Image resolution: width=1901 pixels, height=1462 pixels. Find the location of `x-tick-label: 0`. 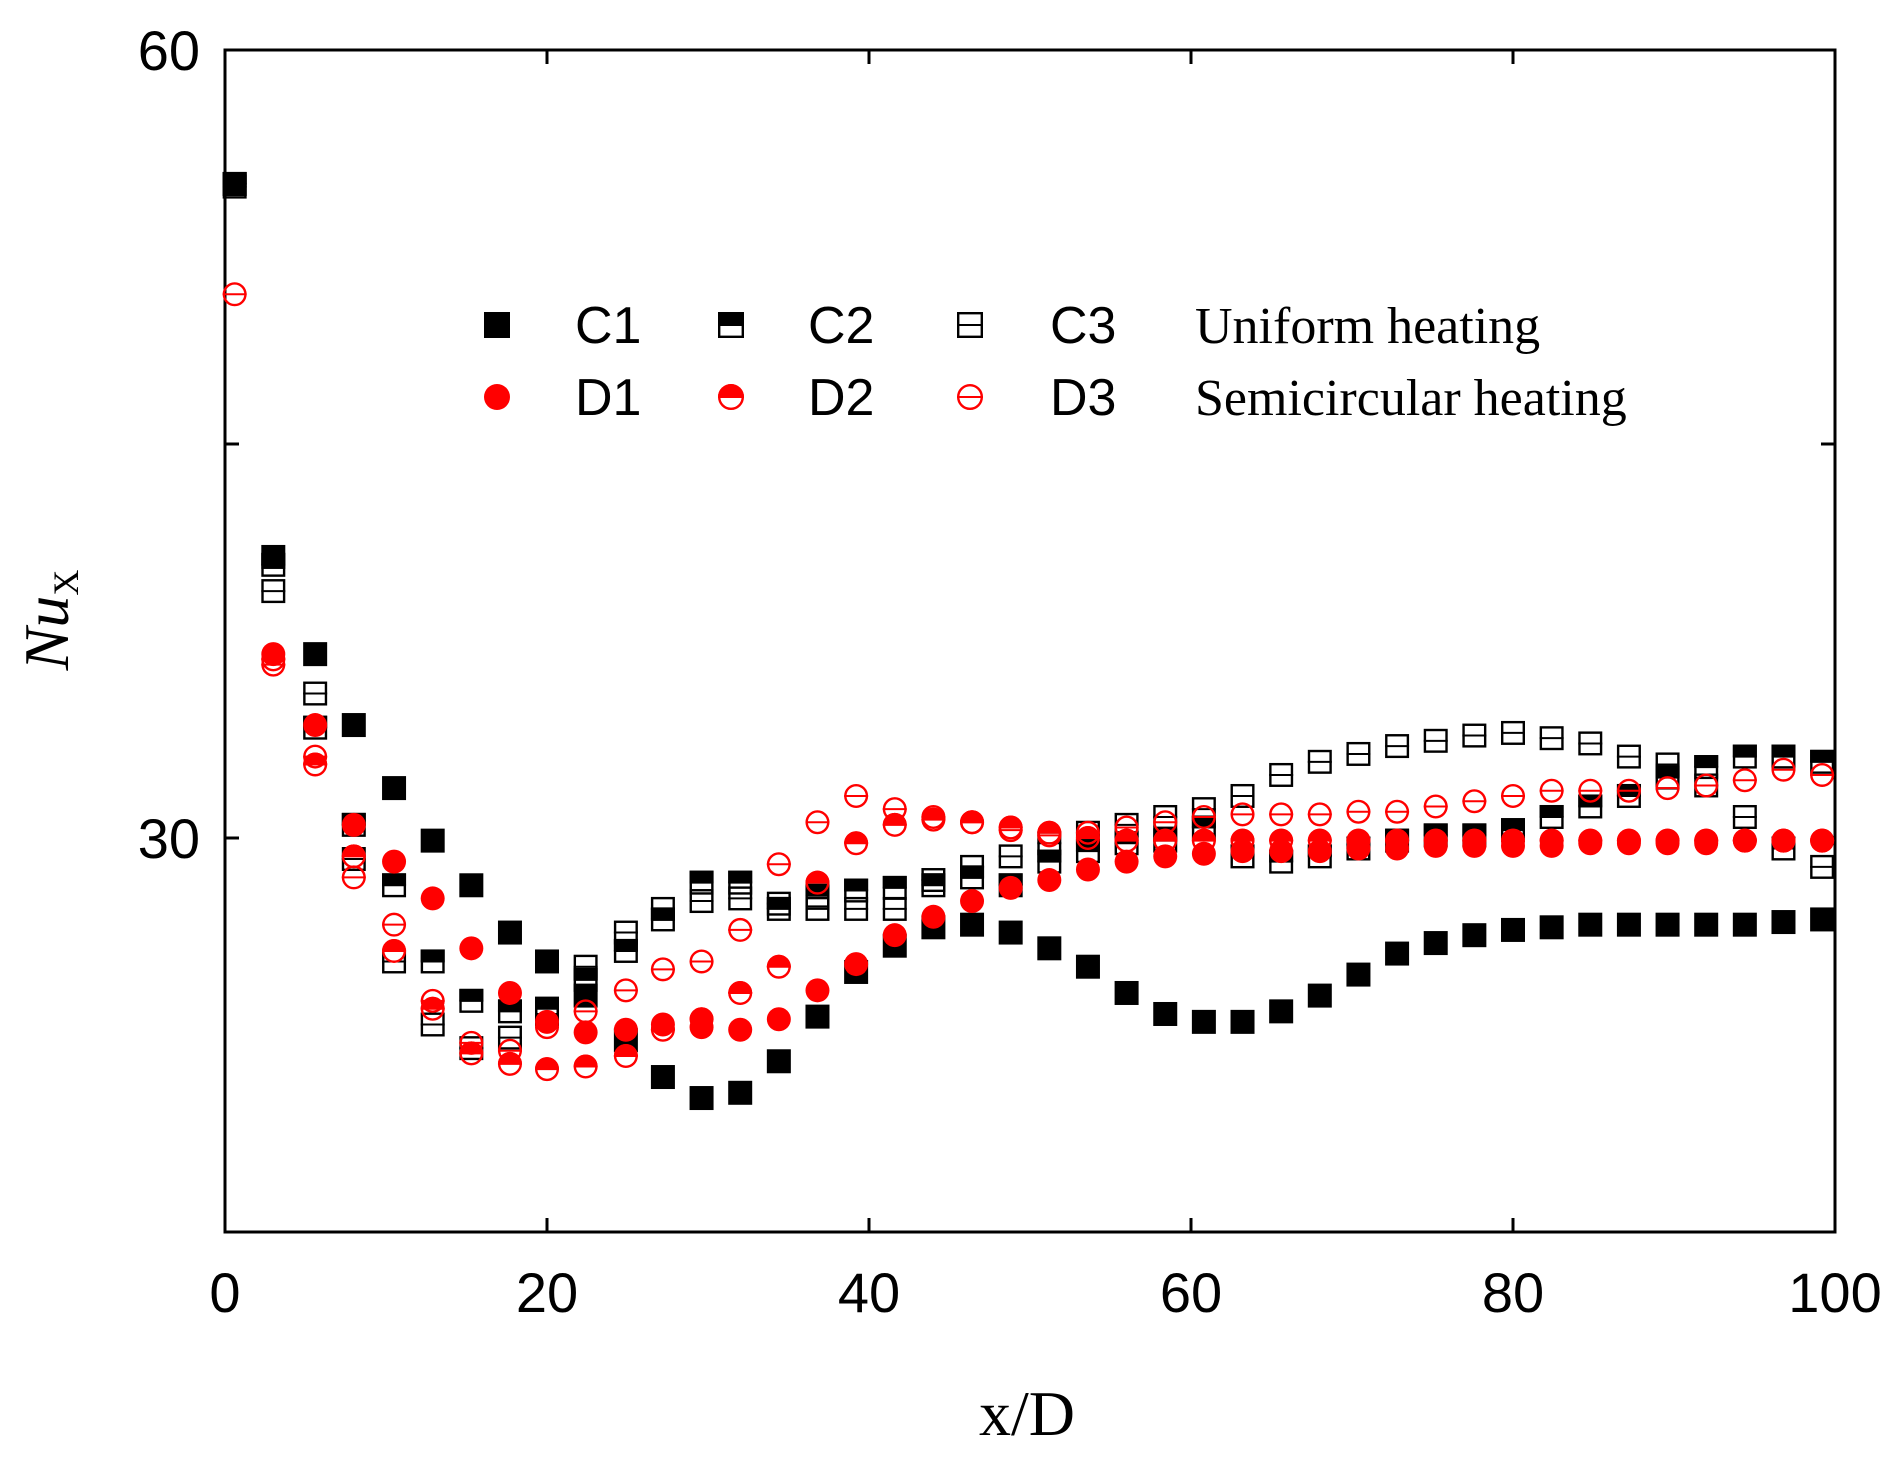

x-tick-label: 0 is located at coordinates (224, 1292).